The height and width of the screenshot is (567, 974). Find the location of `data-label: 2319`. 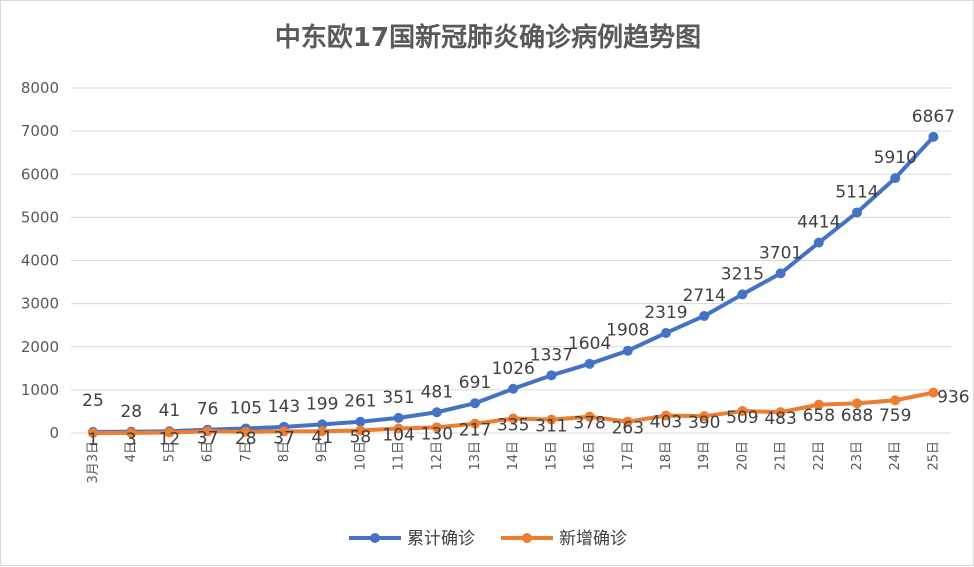

data-label: 2319 is located at coordinates (665, 313).